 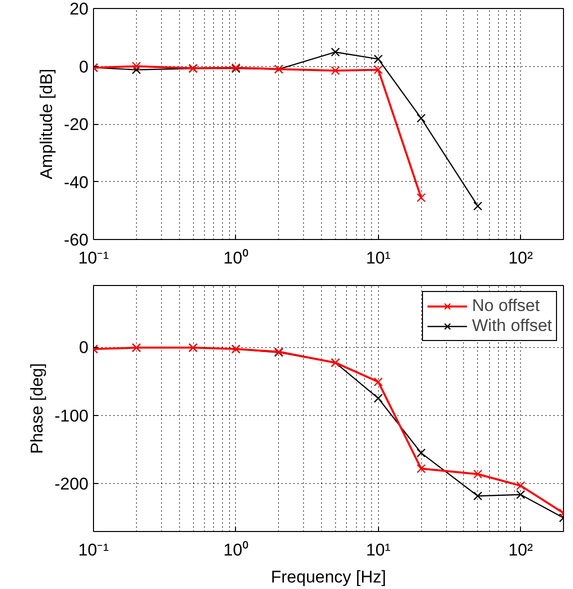 I want to click on y-tick-label: 20, so click(x=79, y=9).